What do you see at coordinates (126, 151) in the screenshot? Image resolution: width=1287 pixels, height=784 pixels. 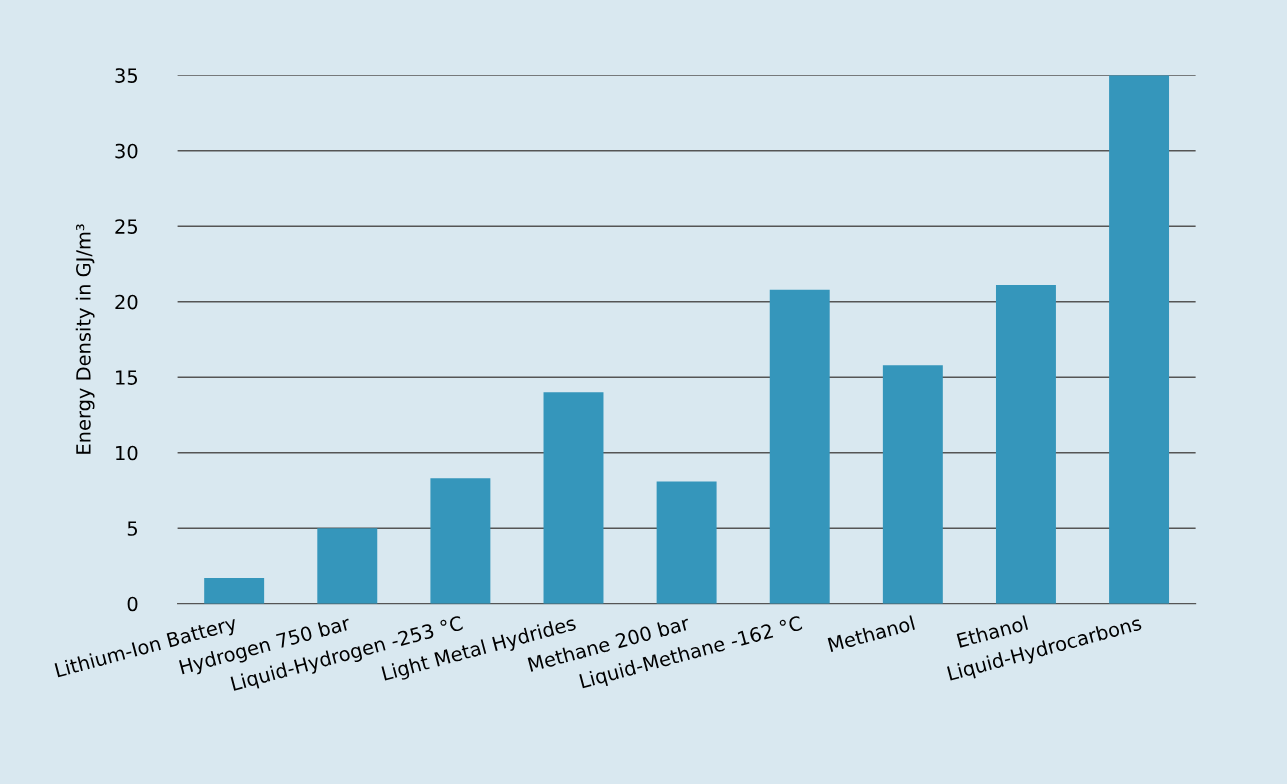 I see `y-tick-label: 30` at bounding box center [126, 151].